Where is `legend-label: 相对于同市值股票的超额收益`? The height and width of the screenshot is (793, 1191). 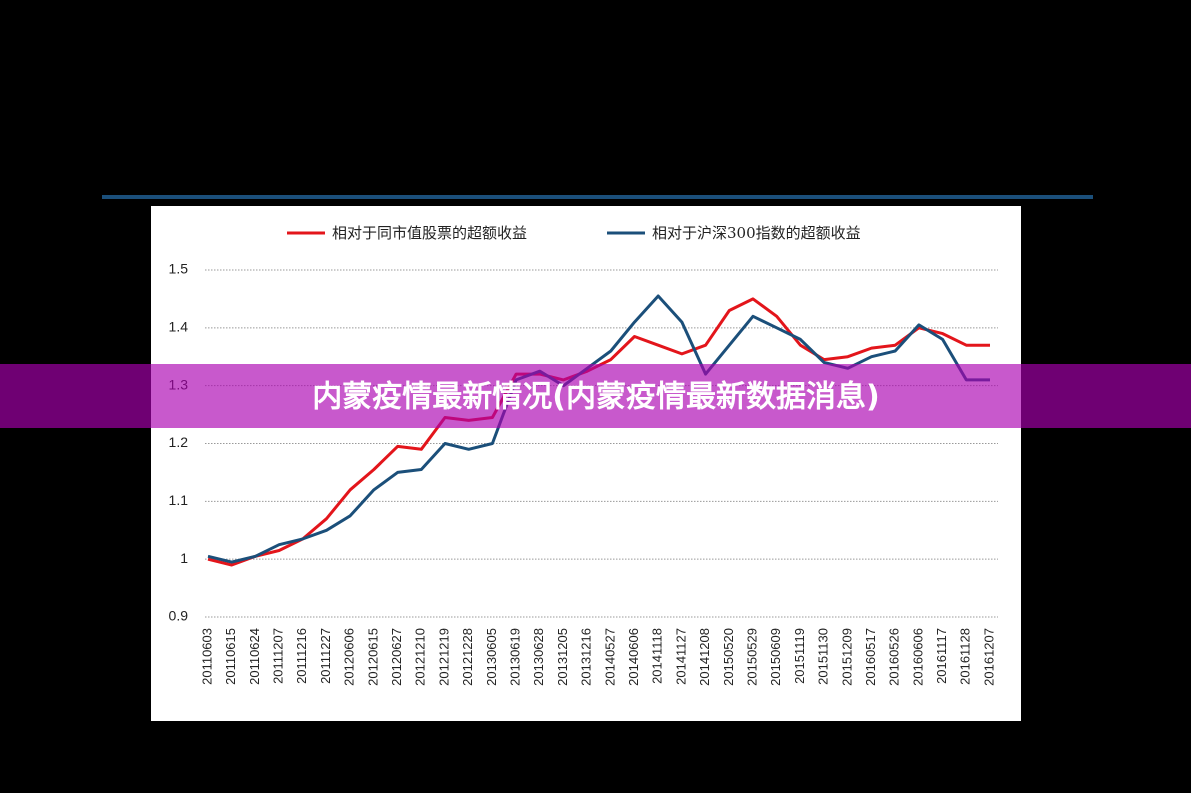 legend-label: 相对于同市值股票的超额收益 is located at coordinates (429, 233).